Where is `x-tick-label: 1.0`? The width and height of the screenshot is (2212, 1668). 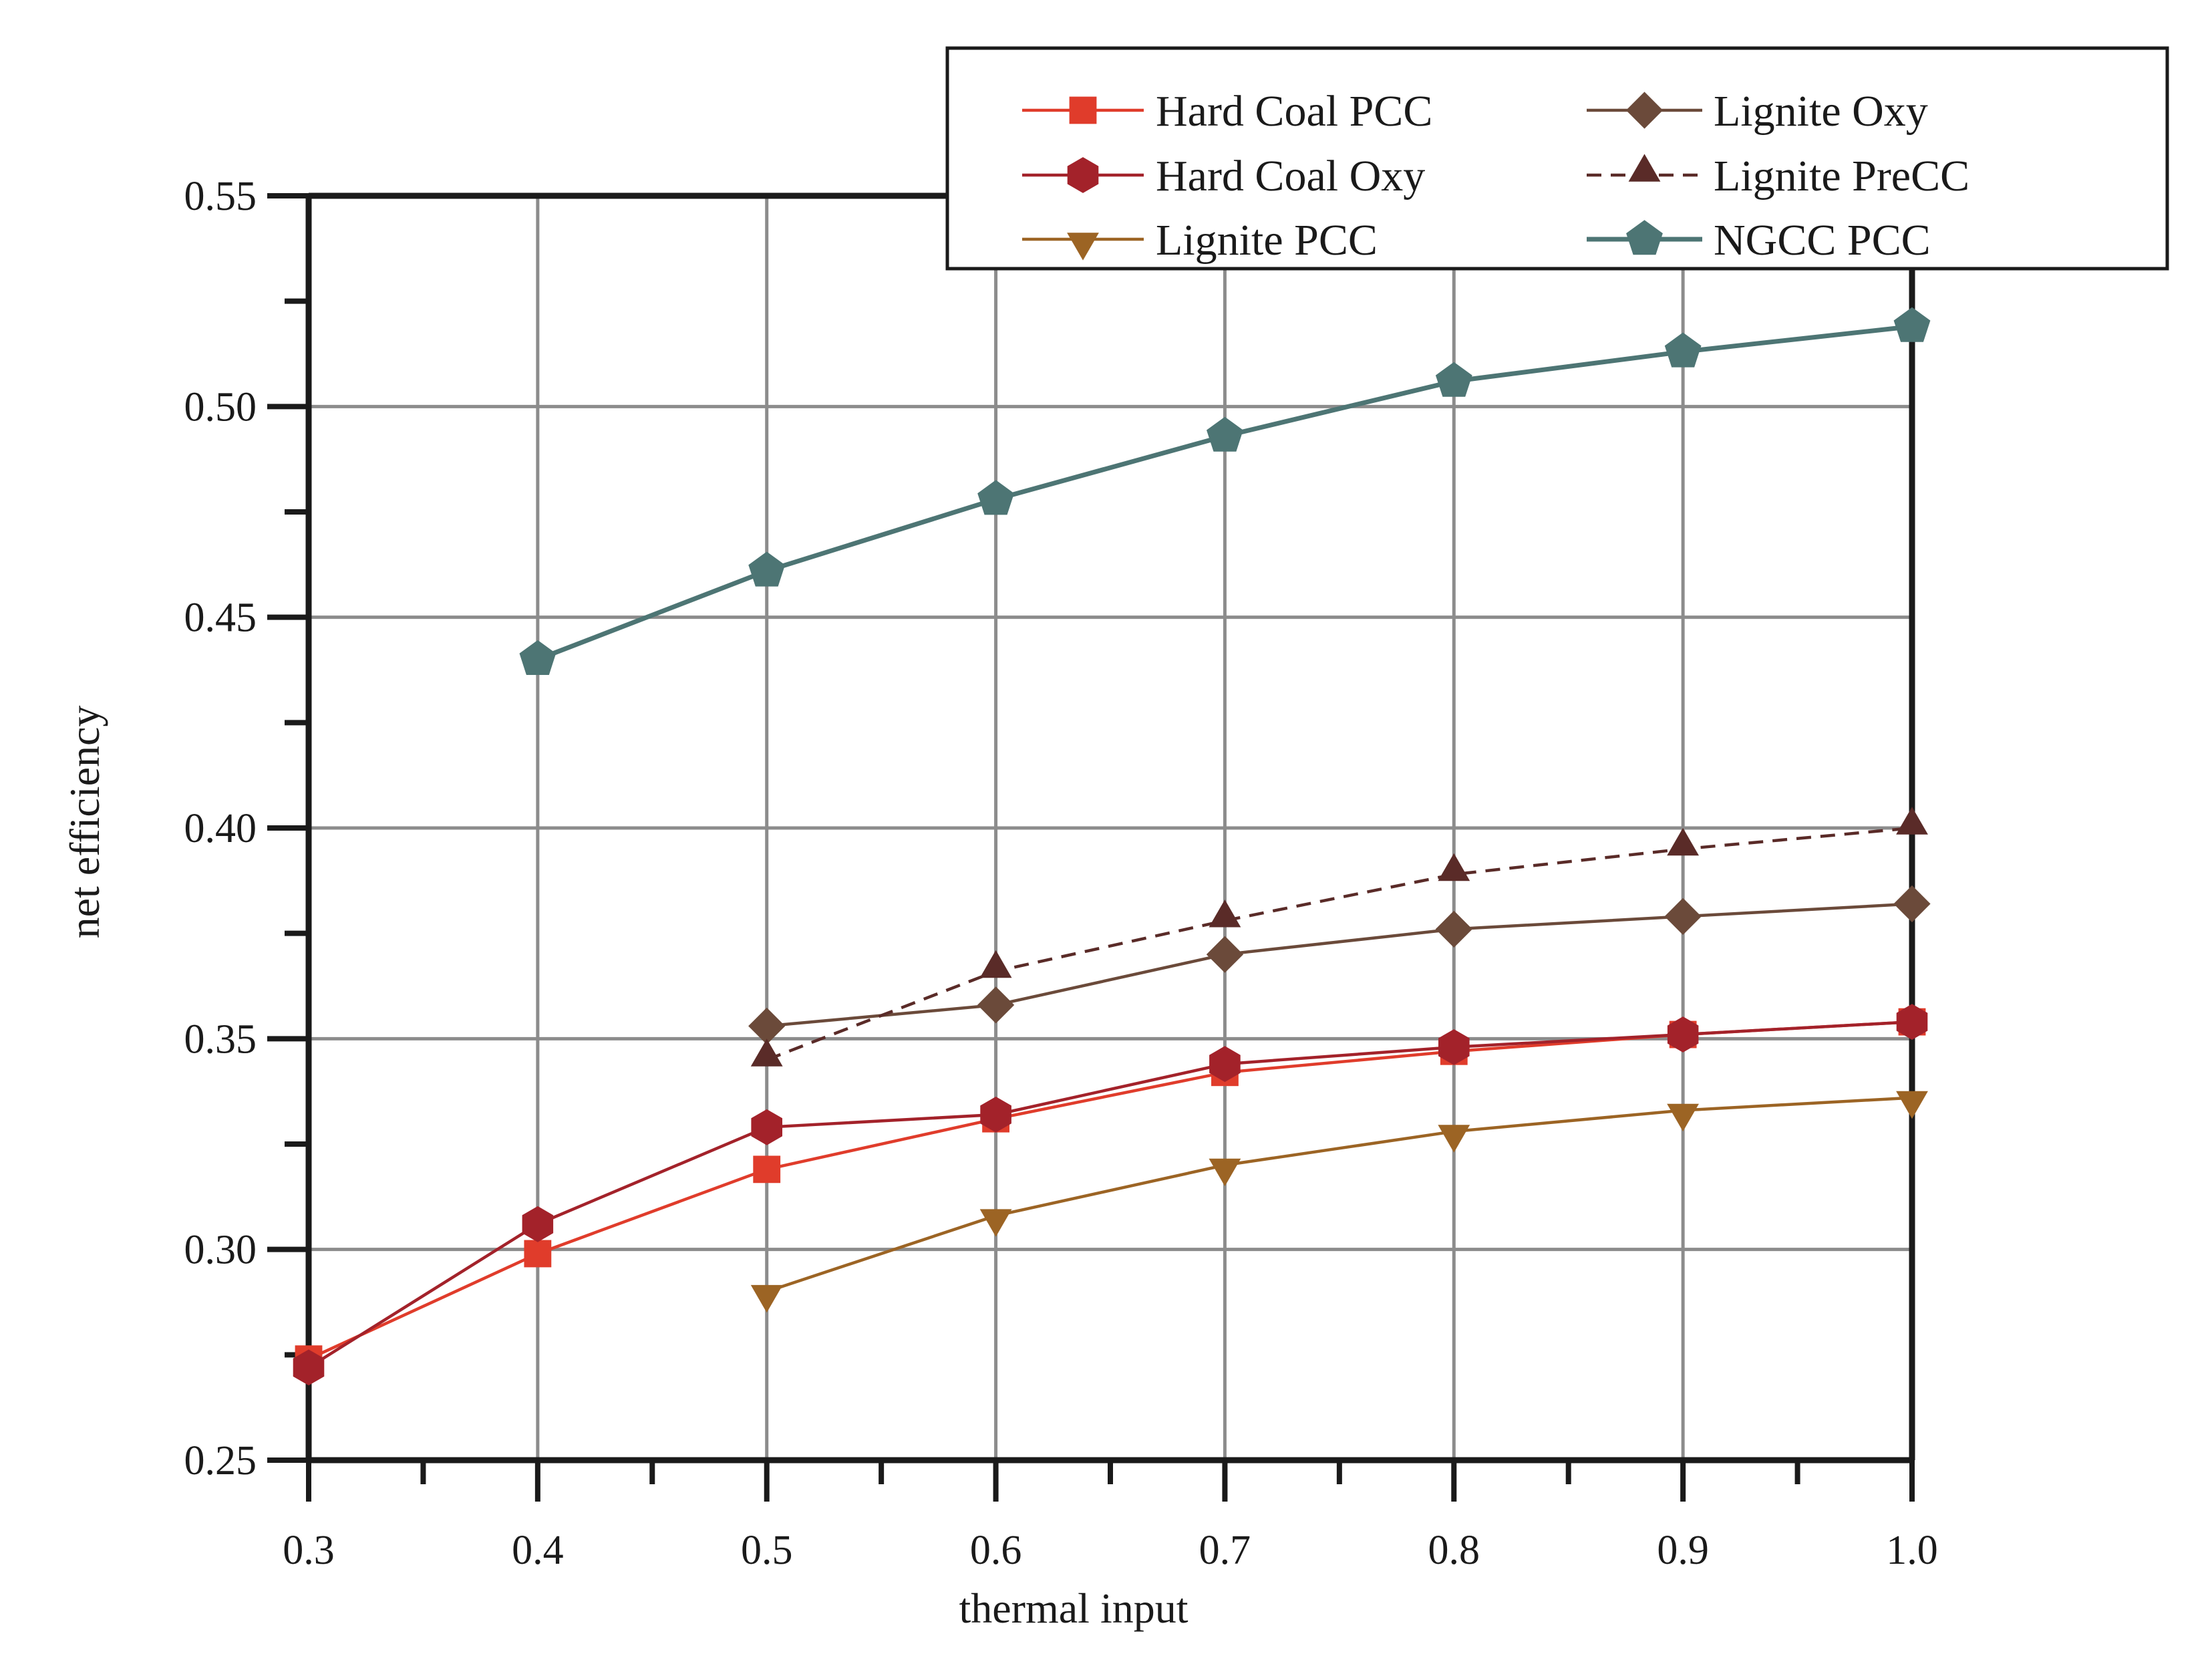 x-tick-label: 1.0 is located at coordinates (1912, 1550).